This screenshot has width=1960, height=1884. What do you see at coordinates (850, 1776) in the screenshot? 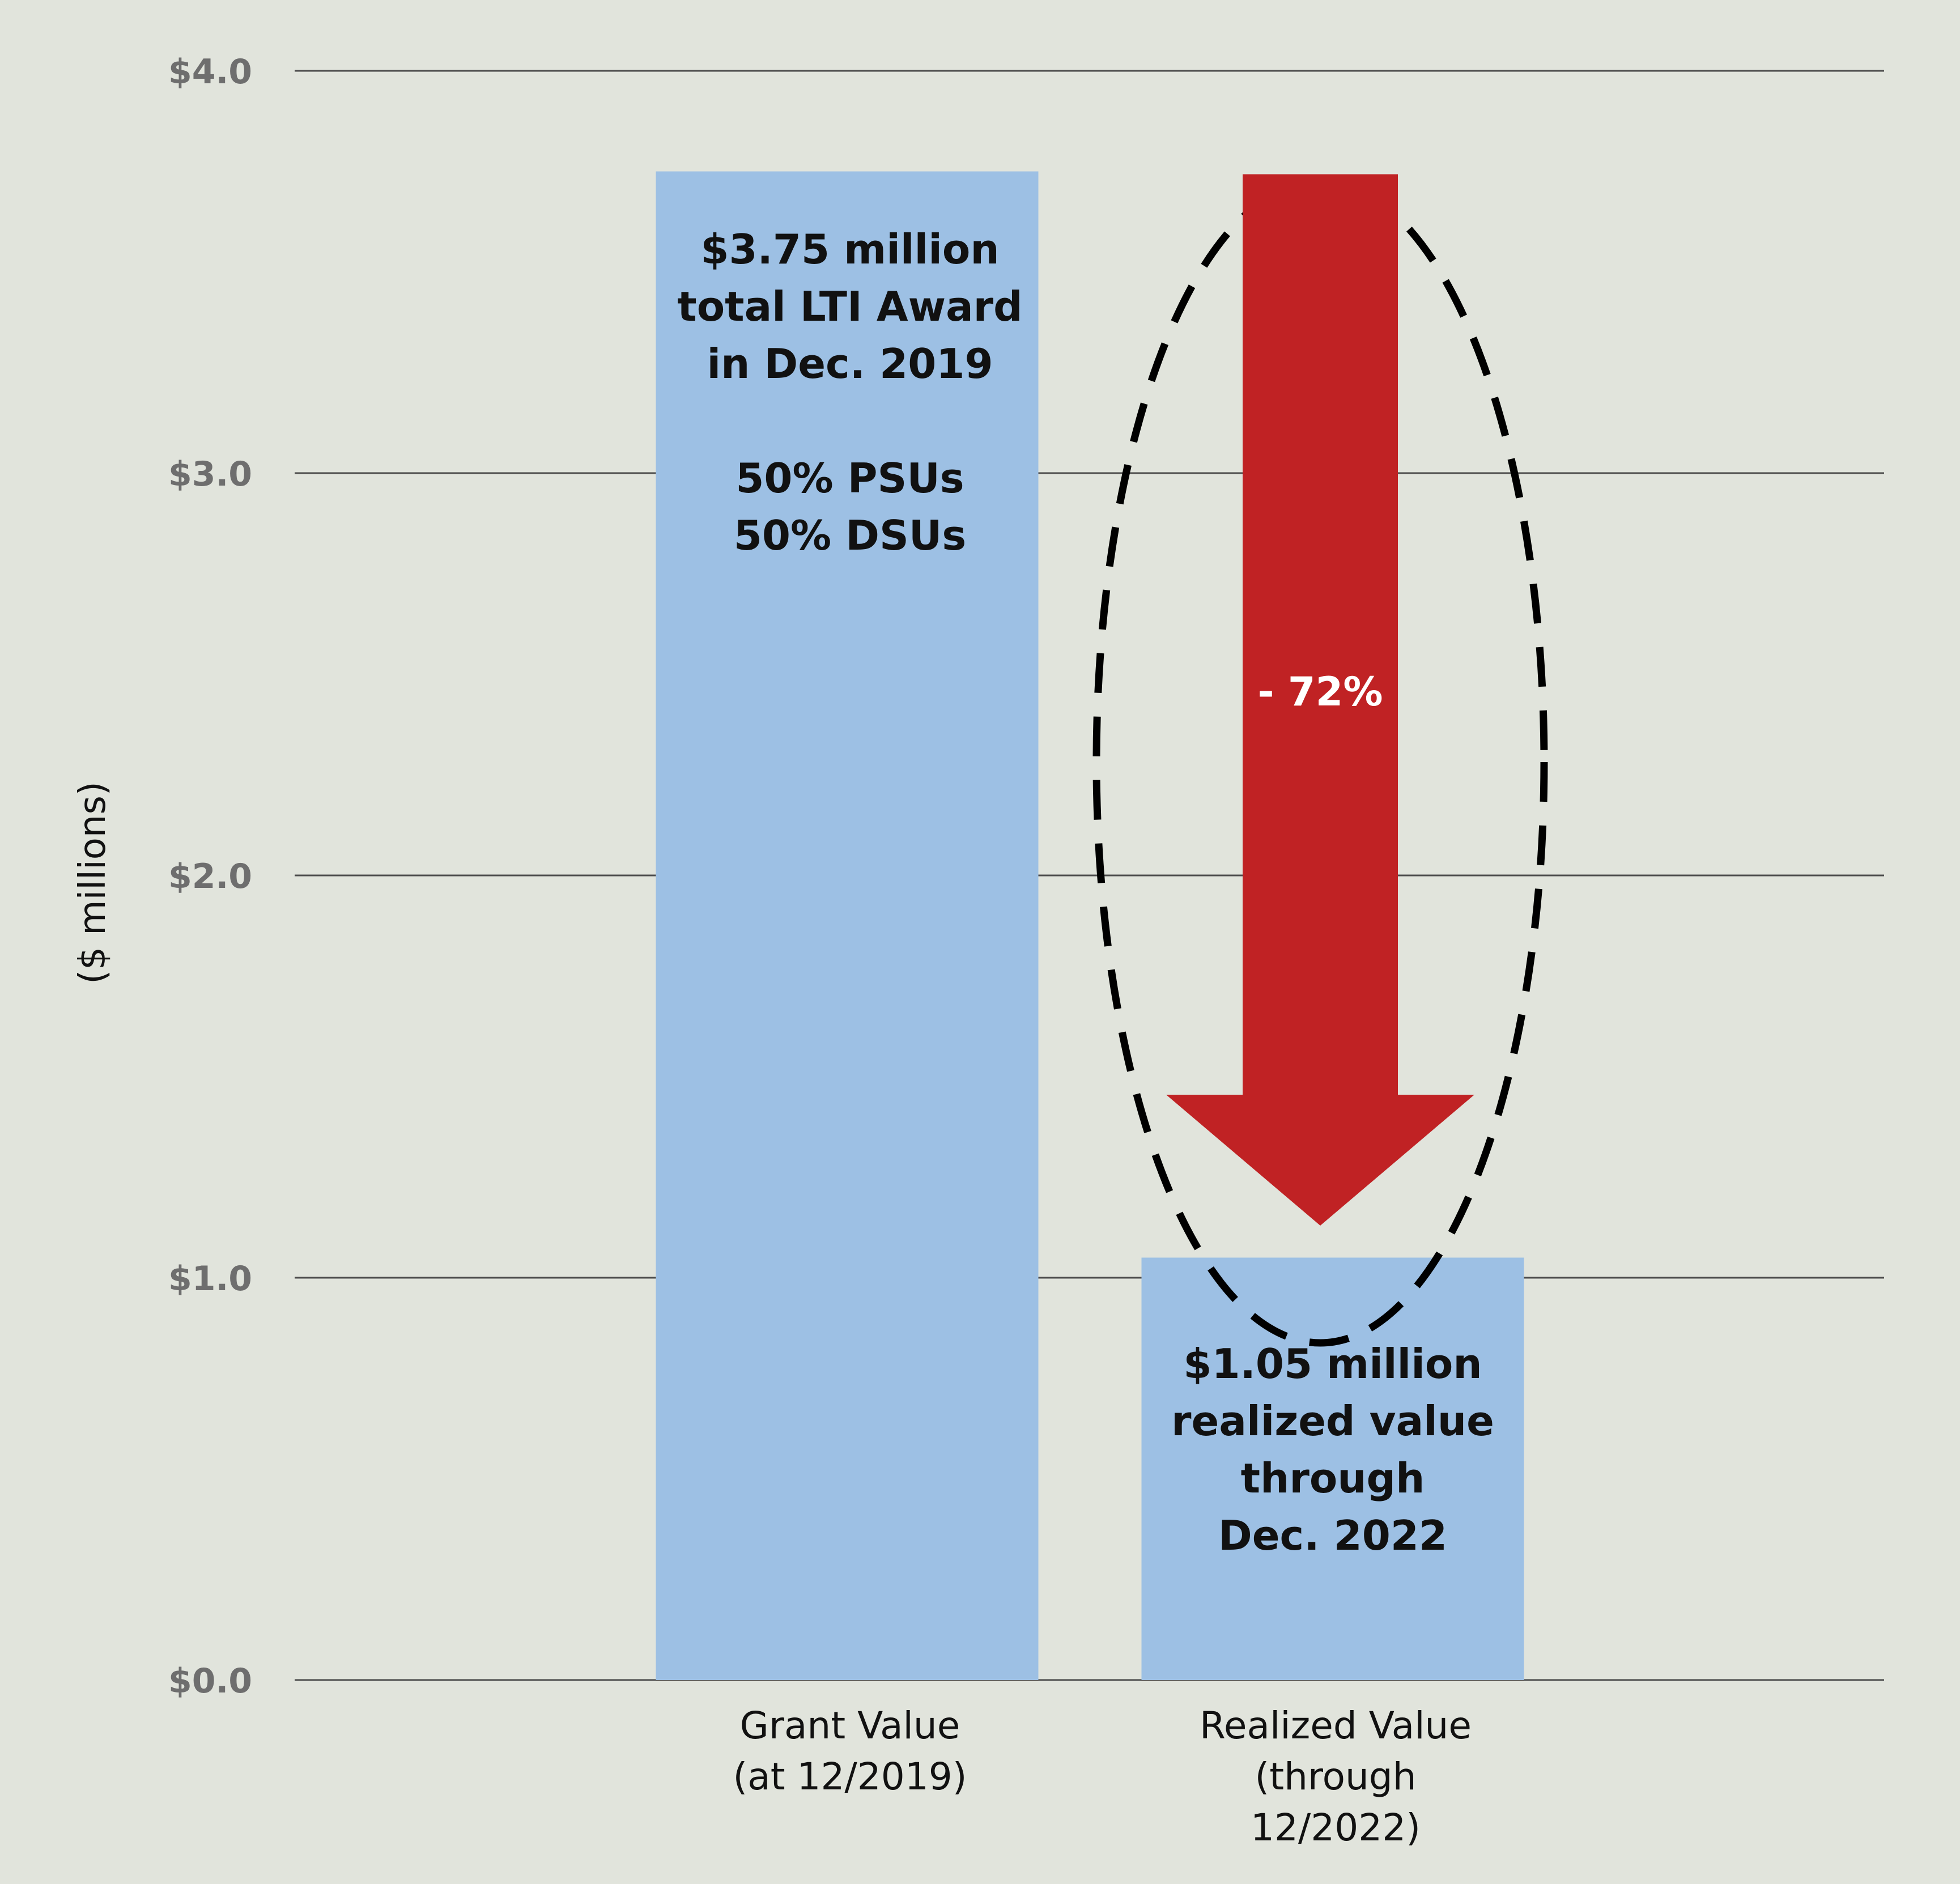
I see `x-tick-label: (at 12/2019)` at bounding box center [850, 1776].